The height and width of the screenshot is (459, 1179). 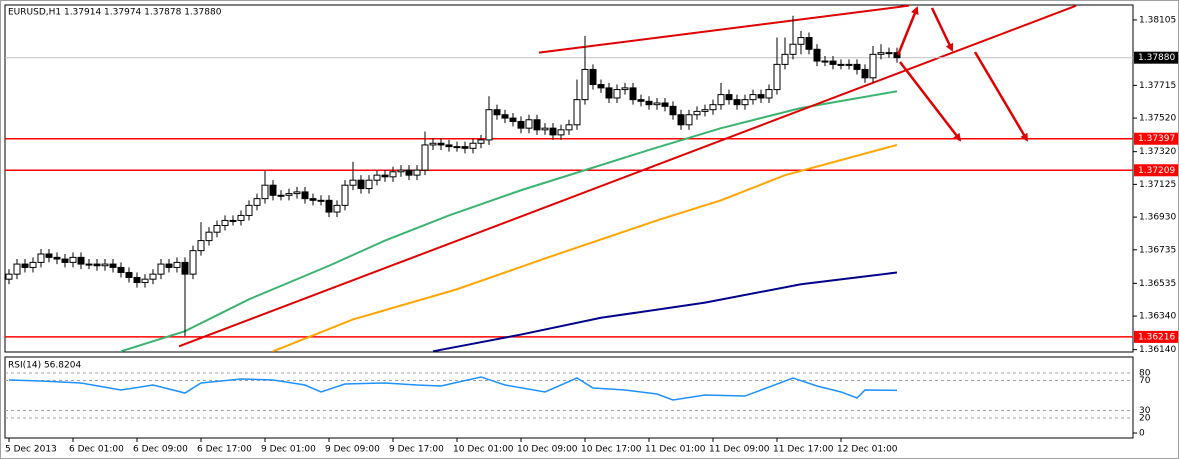 What do you see at coordinates (1157, 20) in the screenshot?
I see `y-tick-label: 1.38105` at bounding box center [1157, 20].